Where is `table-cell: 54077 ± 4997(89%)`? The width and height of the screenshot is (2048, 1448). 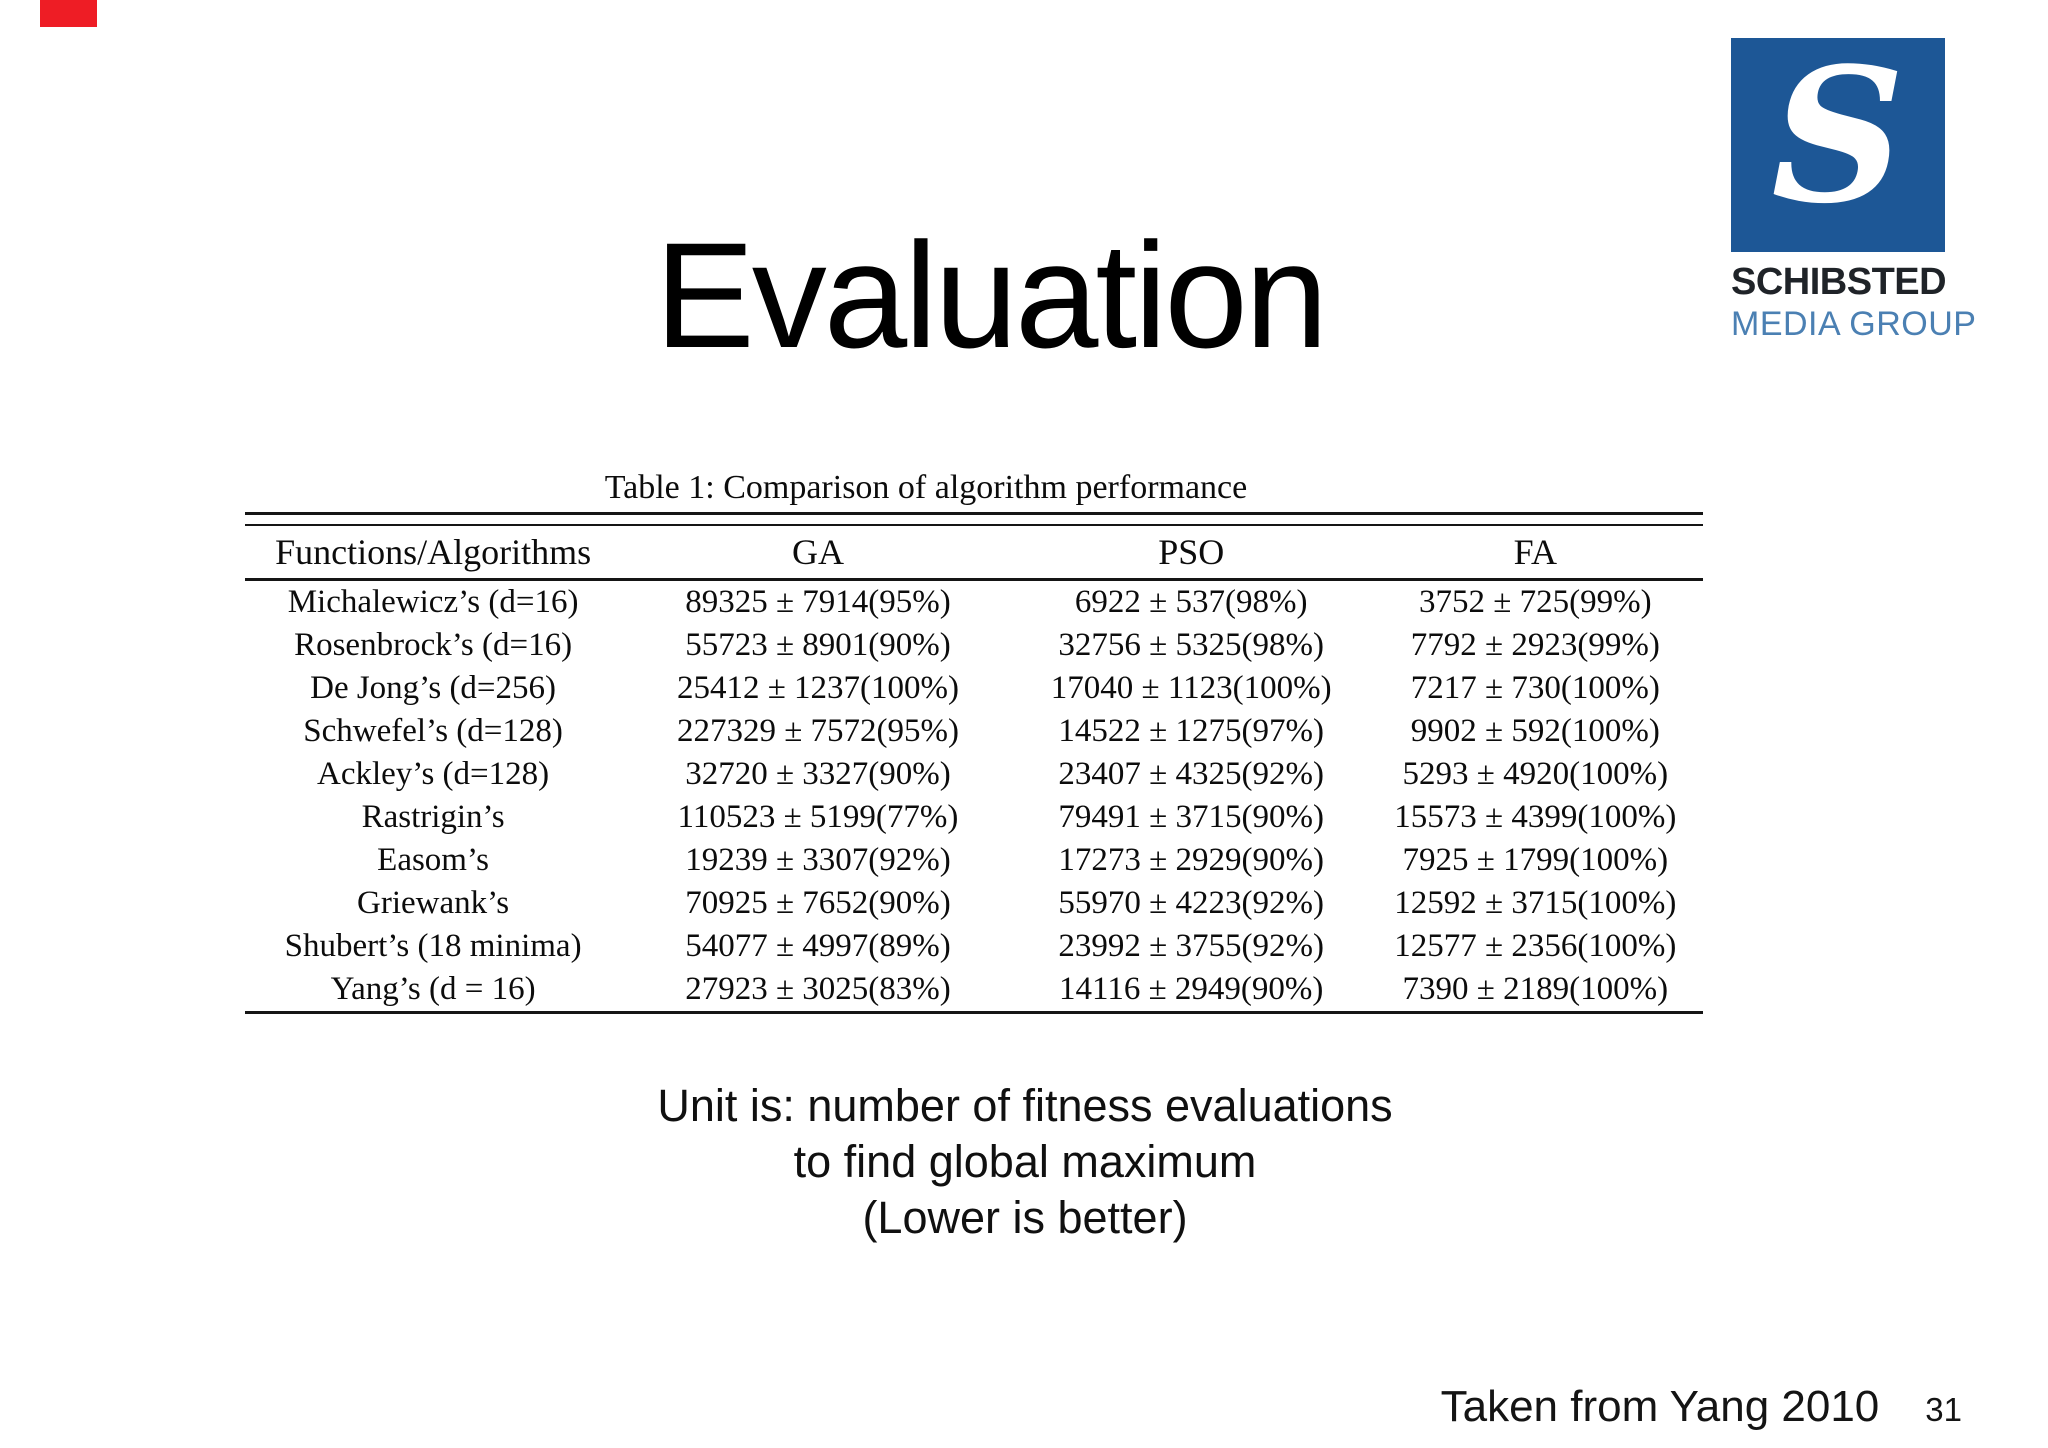 table-cell: 54077 ± 4997(89%) is located at coordinates (818, 946).